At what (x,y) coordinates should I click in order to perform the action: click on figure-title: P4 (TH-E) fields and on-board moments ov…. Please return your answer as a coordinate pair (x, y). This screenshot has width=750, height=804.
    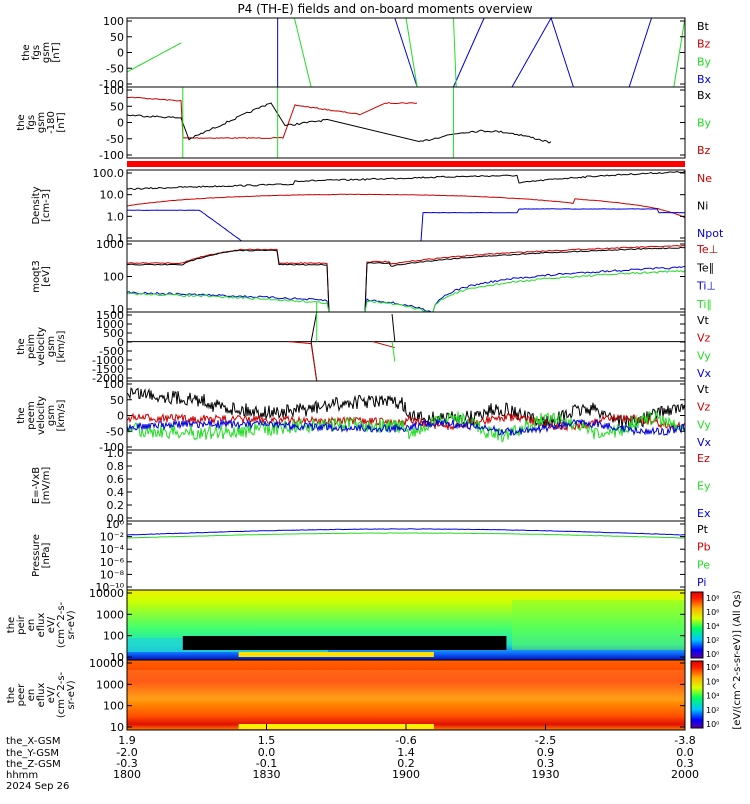
    Looking at the image, I should click on (384, 9).